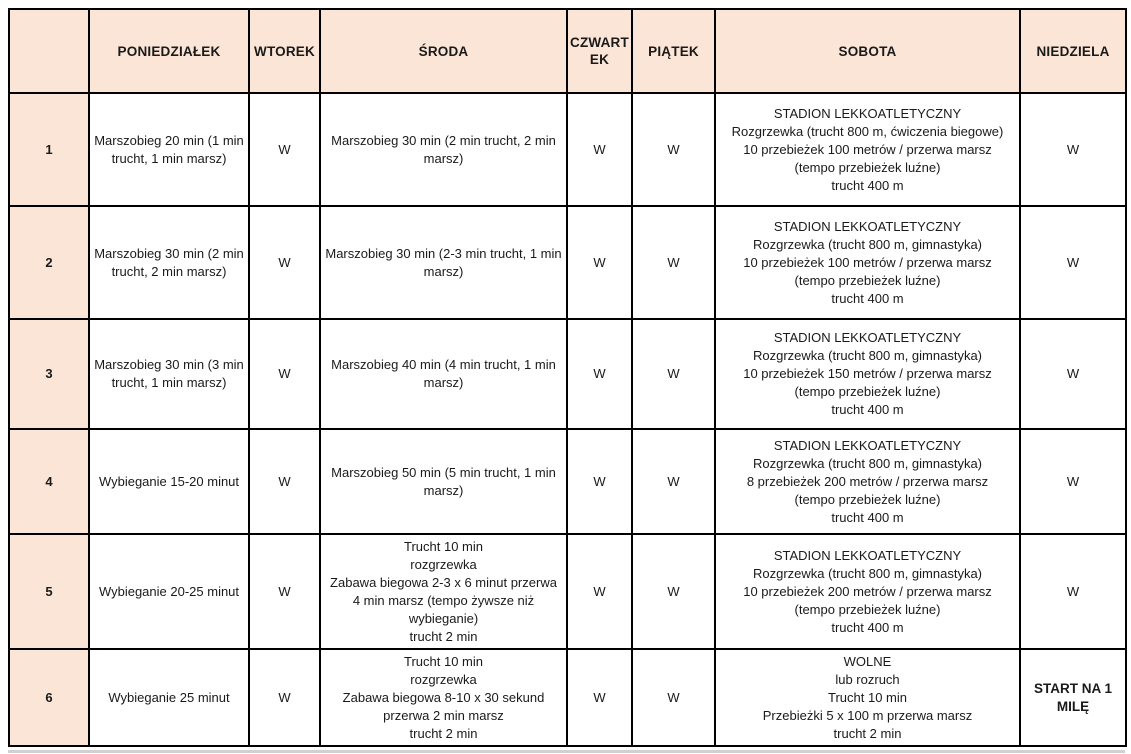  I want to click on header-tuesday: WTOREK, so click(284, 51).